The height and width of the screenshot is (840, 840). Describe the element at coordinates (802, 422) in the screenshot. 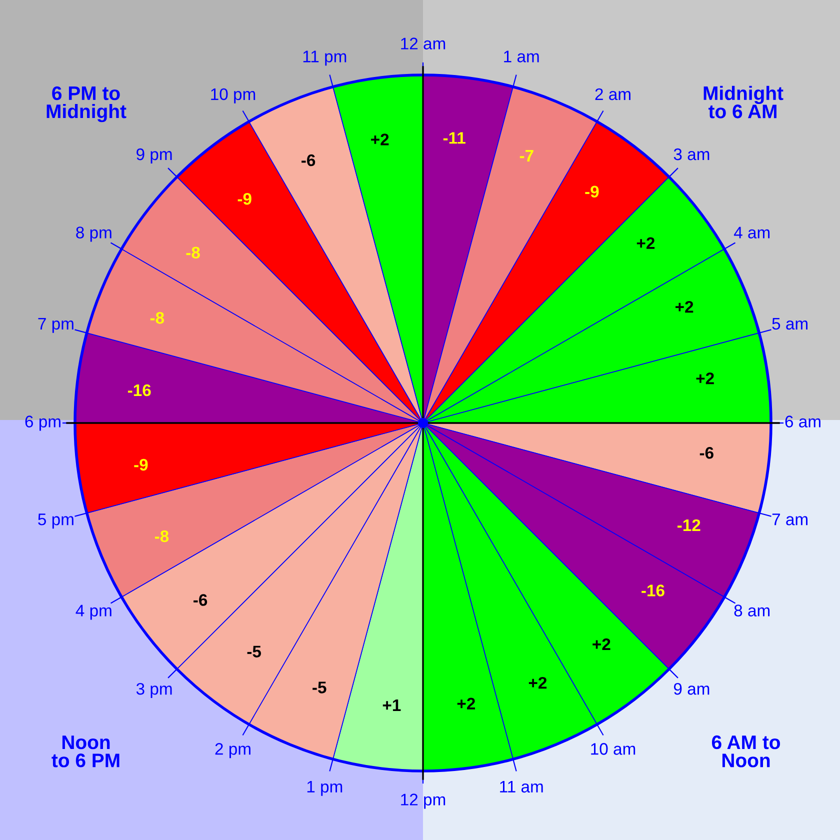

I see `category-label: 6 am` at that location.